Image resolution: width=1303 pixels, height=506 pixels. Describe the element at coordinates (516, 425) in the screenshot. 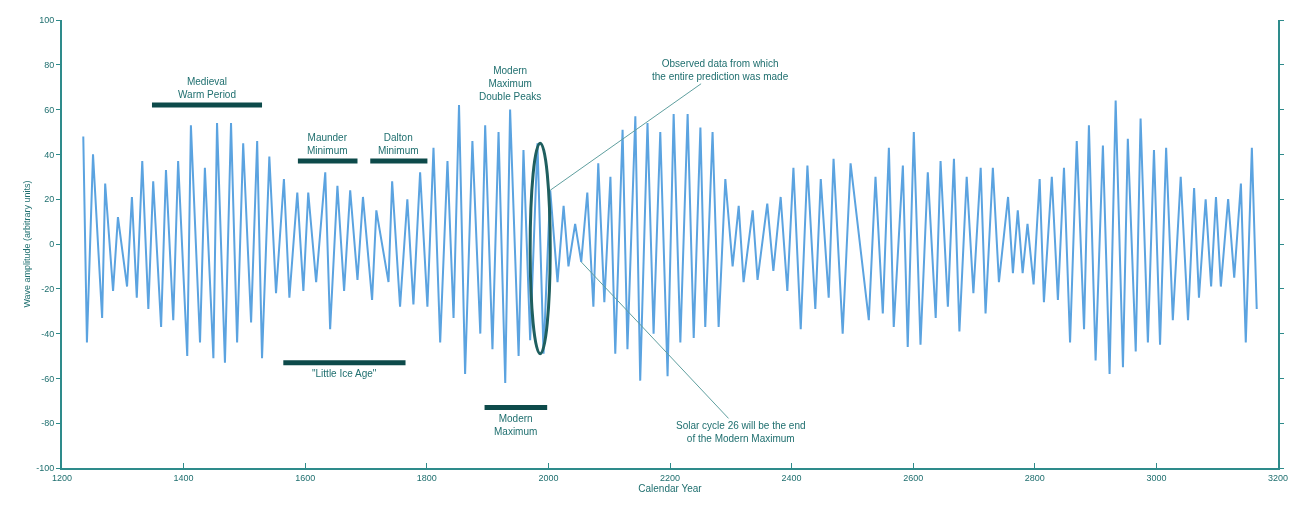

I see `annotation: Modern Maximum` at that location.